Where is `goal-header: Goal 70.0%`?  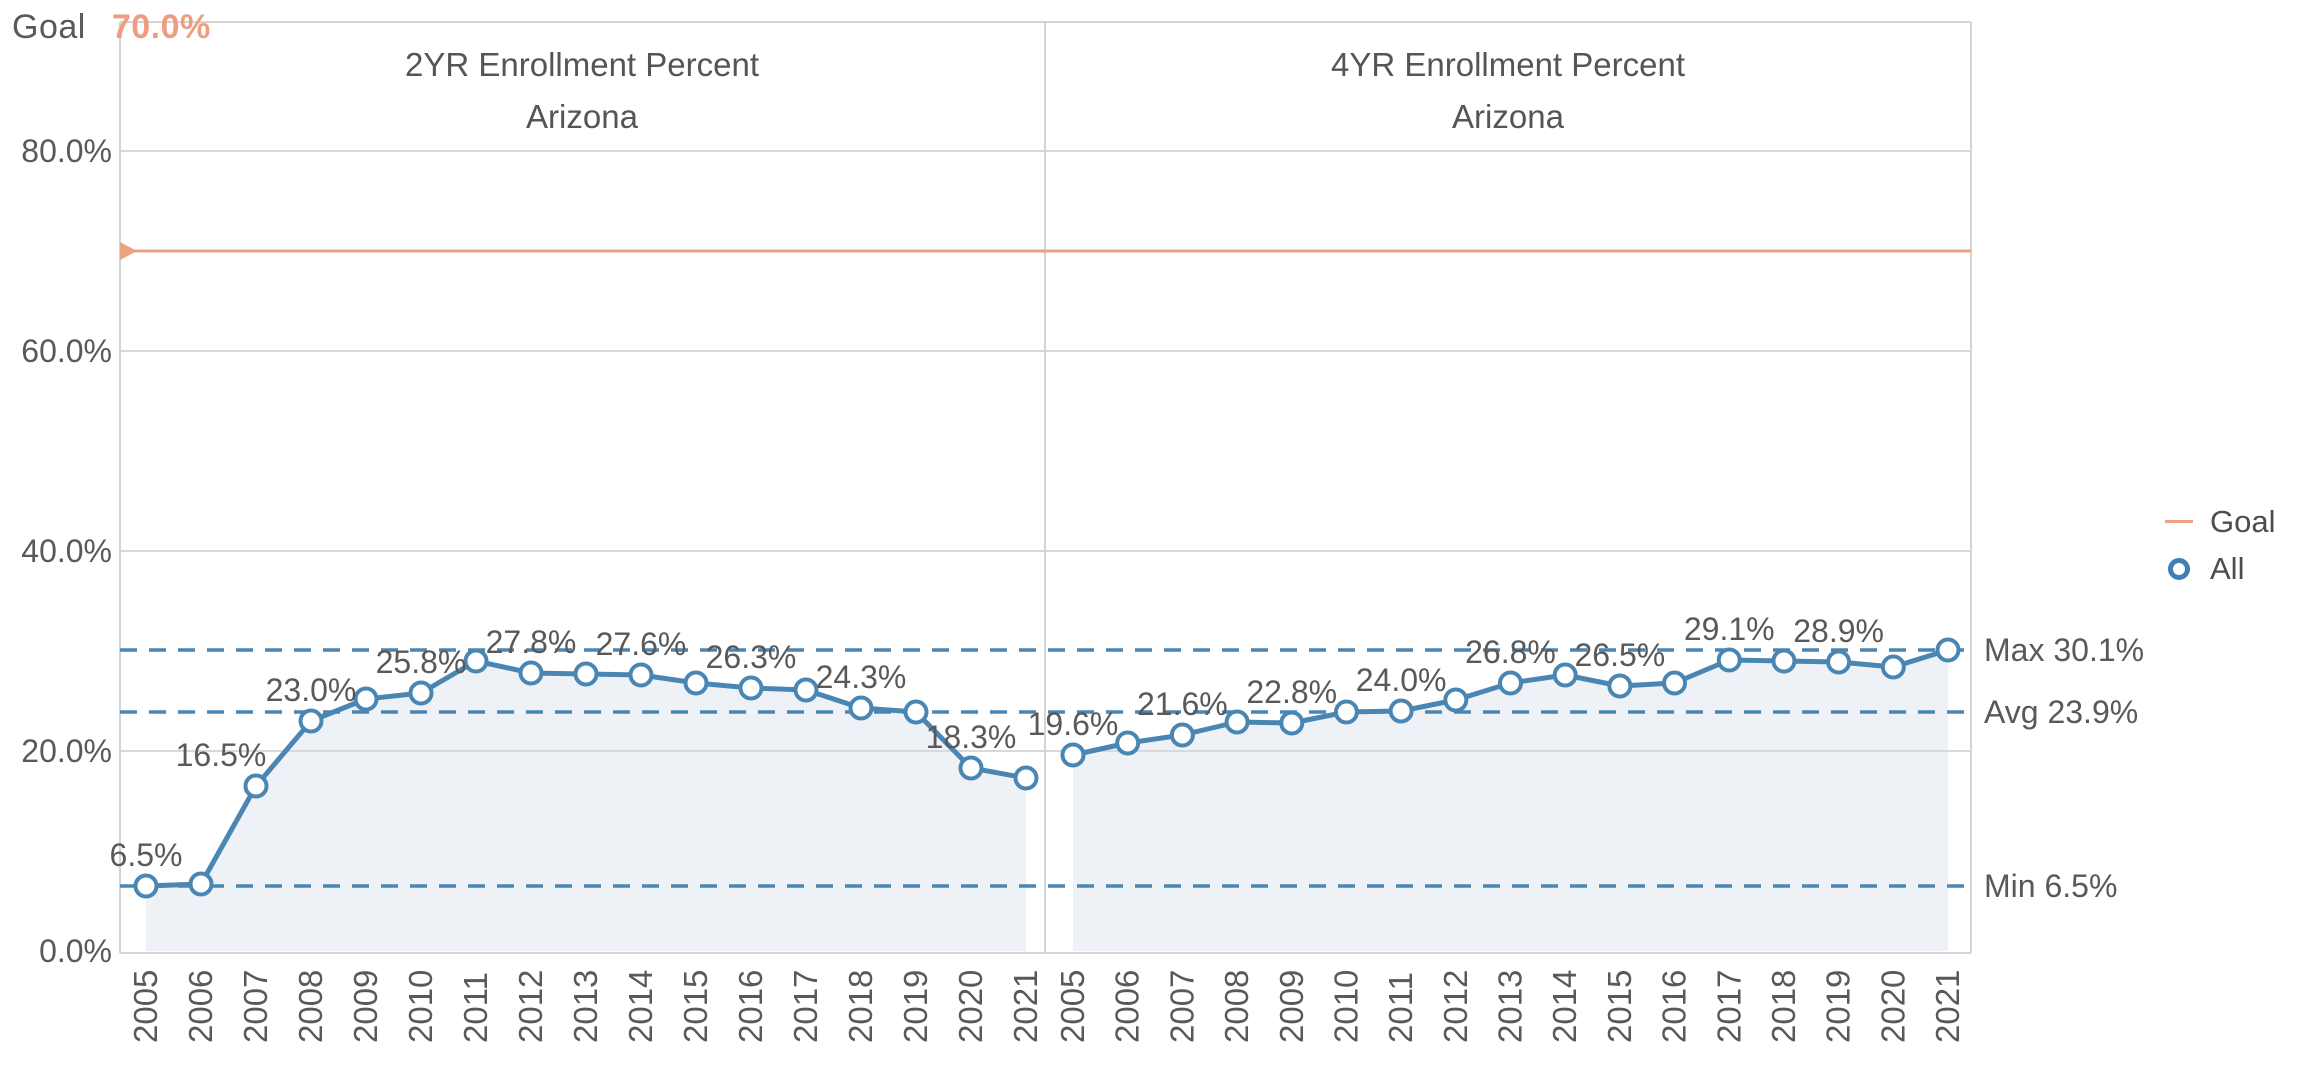 goal-header: Goal 70.0% is located at coordinates (111, 27).